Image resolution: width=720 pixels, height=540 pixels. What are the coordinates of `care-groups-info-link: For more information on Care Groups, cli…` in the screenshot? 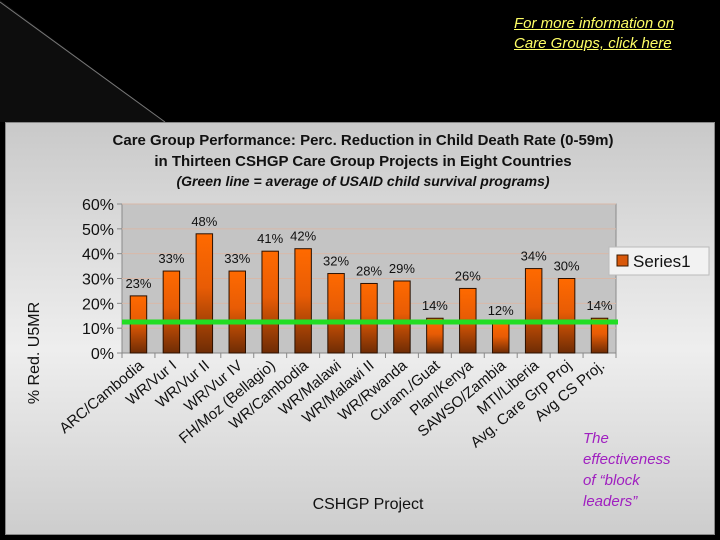 It's located at (614, 34).